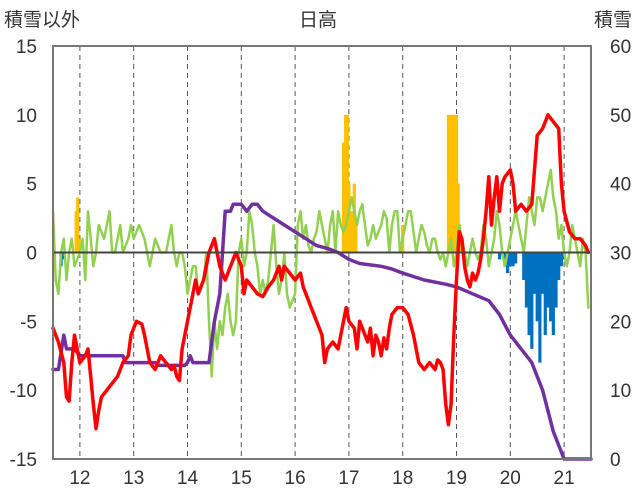  Describe the element at coordinates (620, 116) in the screenshot. I see `right-tick-label: 50` at that location.